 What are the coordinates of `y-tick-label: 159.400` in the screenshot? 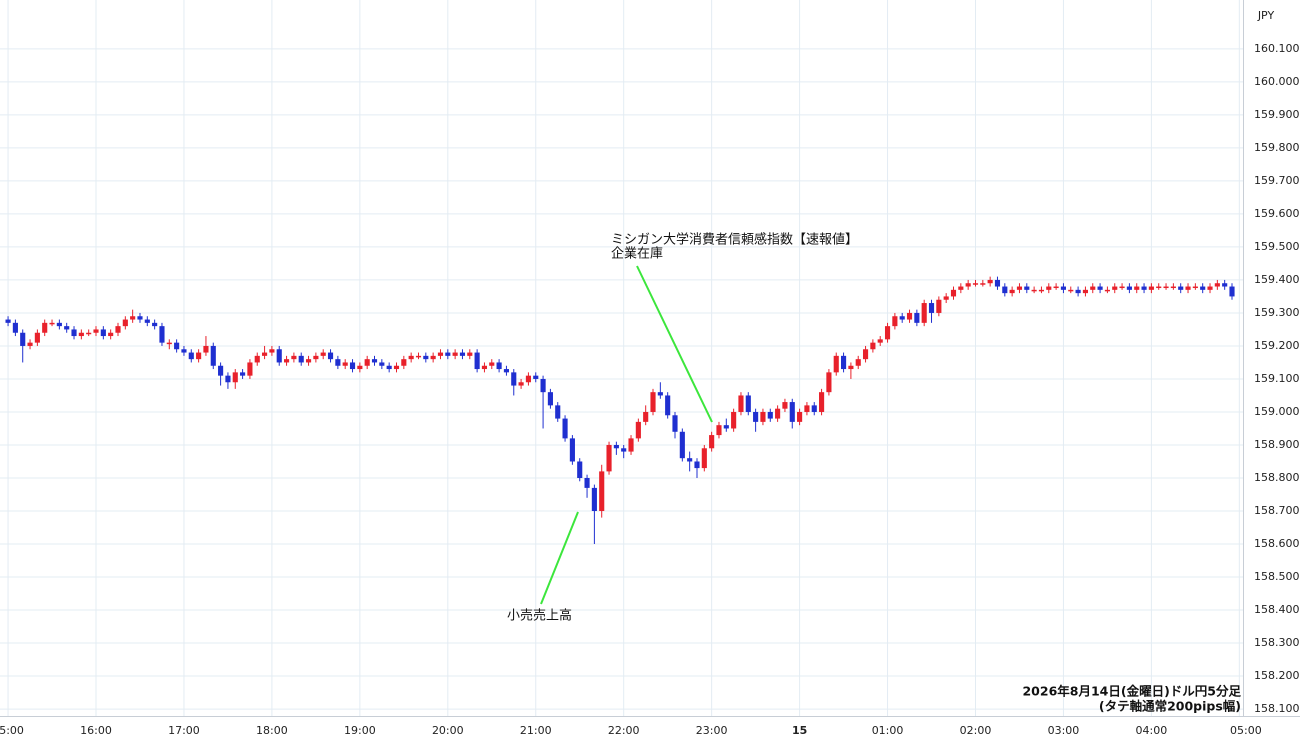 It's located at (1277, 279).